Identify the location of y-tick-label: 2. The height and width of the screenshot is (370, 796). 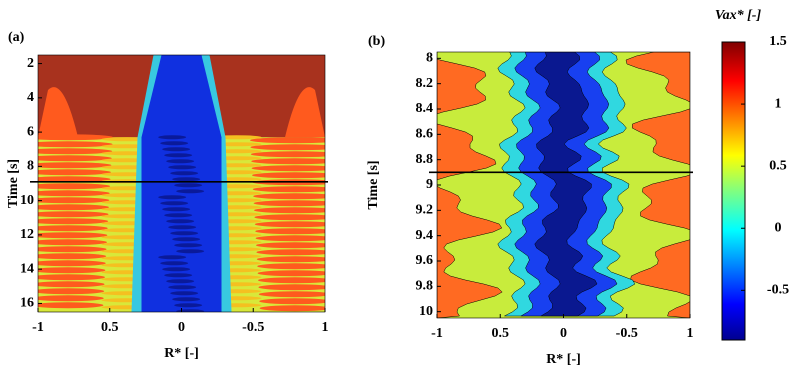
(30, 63).